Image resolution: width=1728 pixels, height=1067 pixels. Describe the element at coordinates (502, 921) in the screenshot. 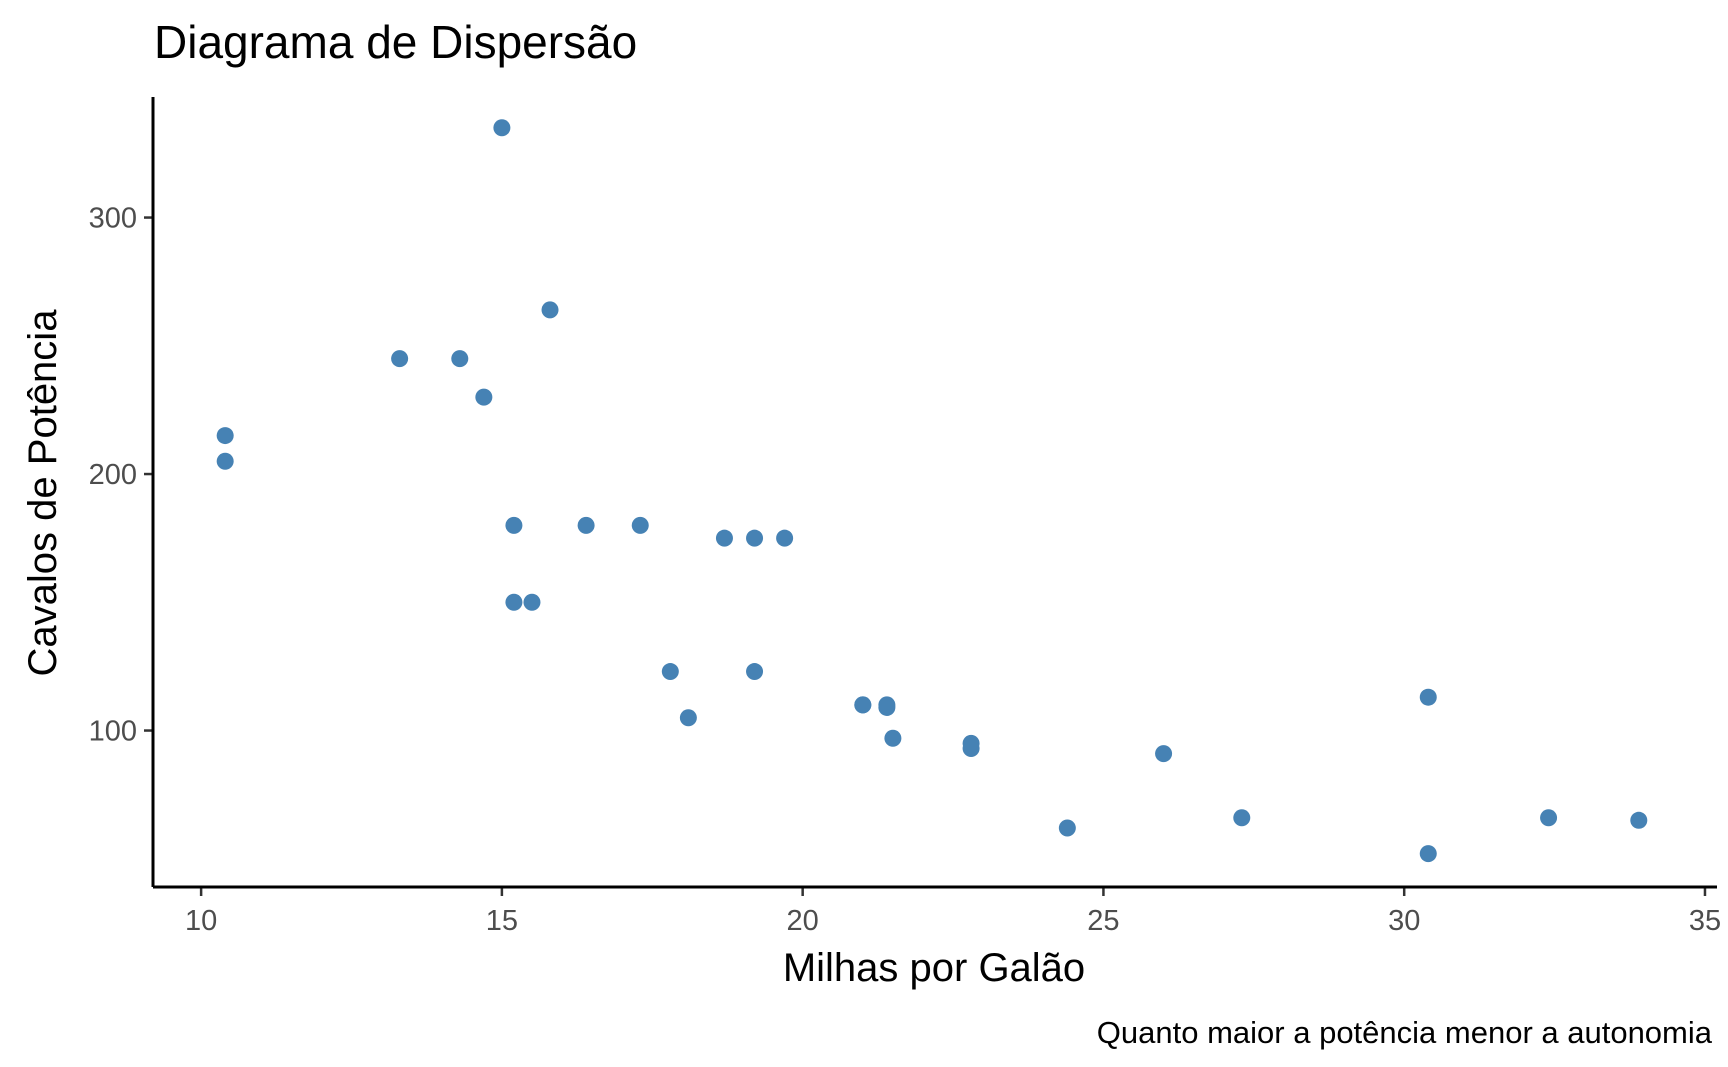

I see `x-tick-label-15: 15` at that location.